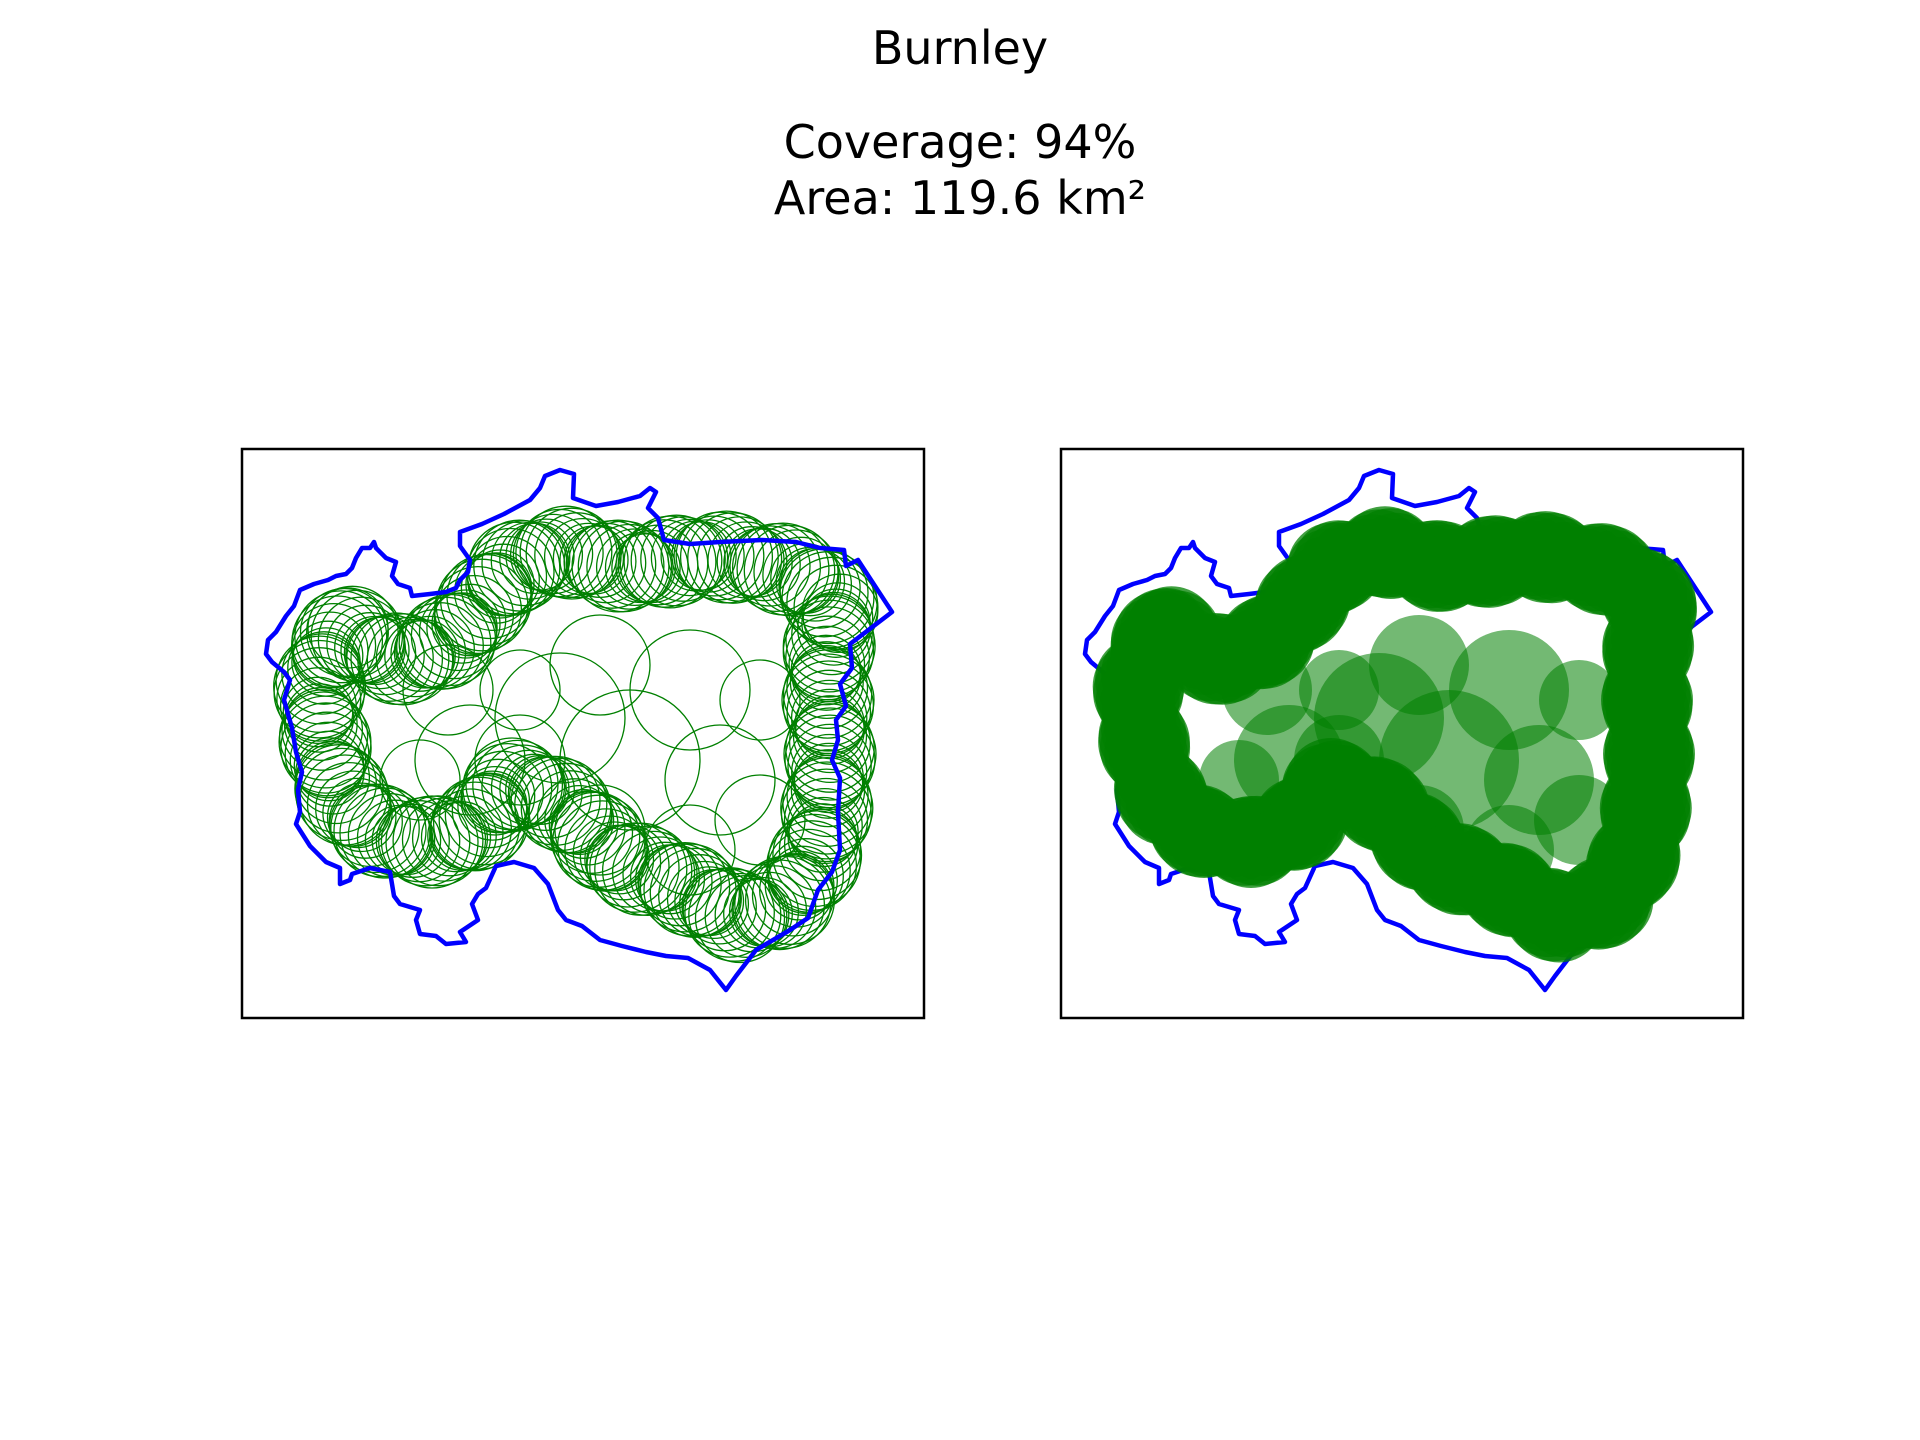 Image resolution: width=1920 pixels, height=1440 pixels. Describe the element at coordinates (1402, 733) in the screenshot. I see `panel-filled-circles` at that location.